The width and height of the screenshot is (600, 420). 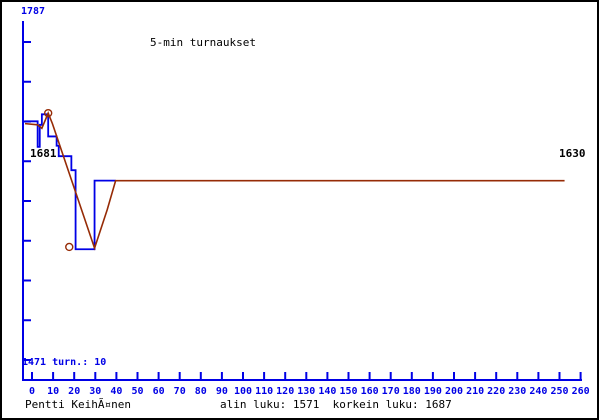 What do you see at coordinates (517, 391) in the screenshot?
I see `x-tick-label: 230` at bounding box center [517, 391].